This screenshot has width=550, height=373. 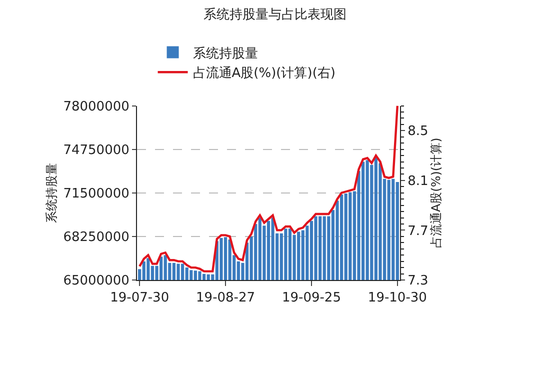 I want to click on x-tick-label: 19-10-30, so click(x=397, y=298).